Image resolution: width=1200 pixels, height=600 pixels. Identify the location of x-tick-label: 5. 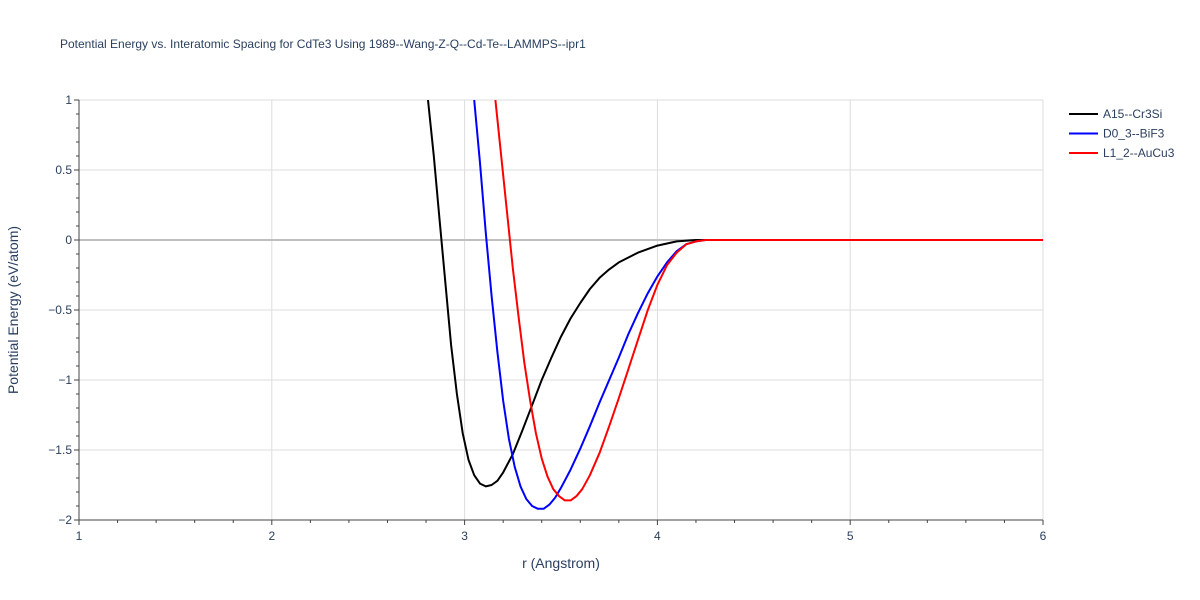
(850, 536).